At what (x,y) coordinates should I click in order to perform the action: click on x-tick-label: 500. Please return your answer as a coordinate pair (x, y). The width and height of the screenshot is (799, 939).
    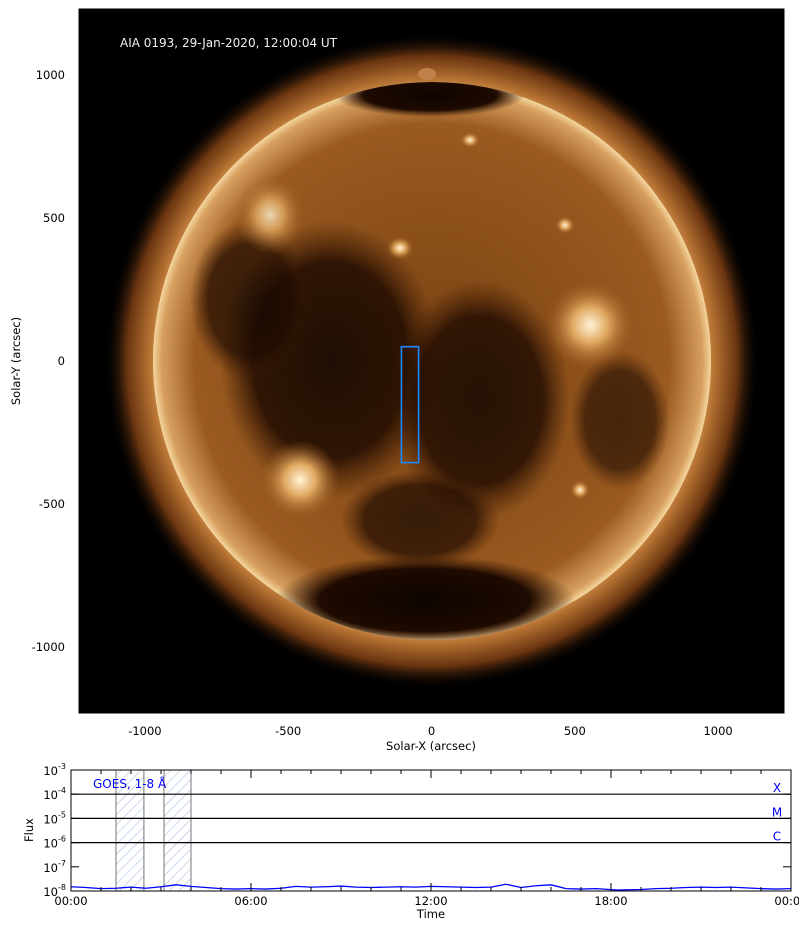
    Looking at the image, I should click on (575, 731).